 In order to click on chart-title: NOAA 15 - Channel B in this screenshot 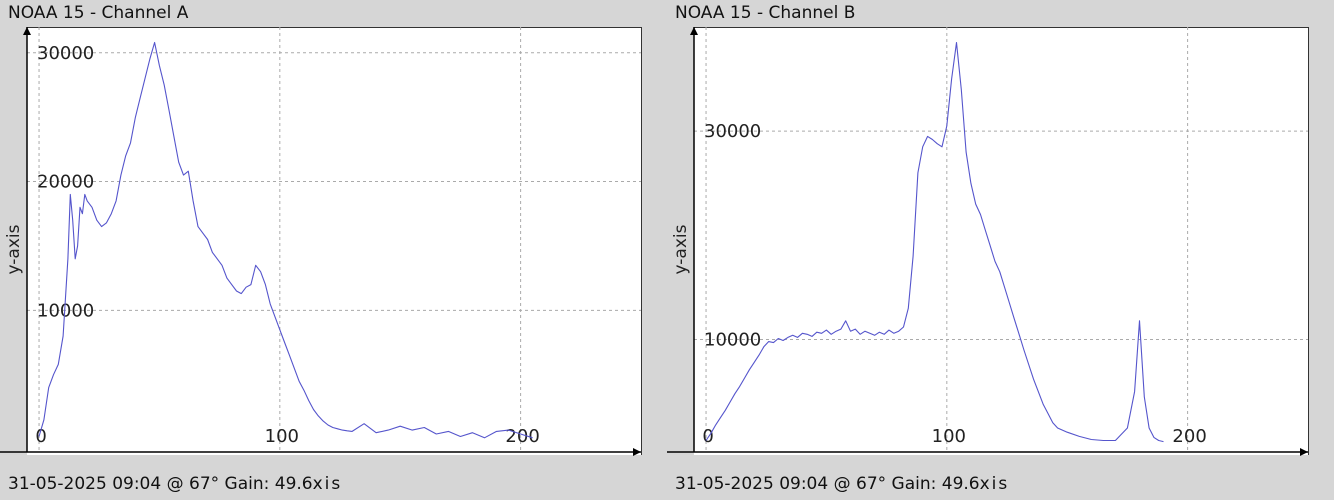, I will do `click(765, 13)`.